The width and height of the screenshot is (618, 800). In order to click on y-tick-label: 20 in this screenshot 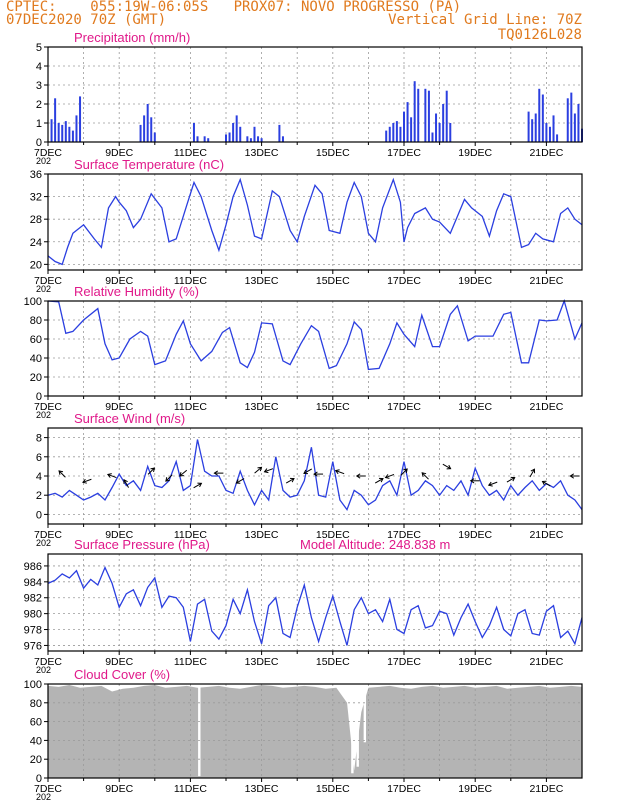, I will do `click(36, 378)`.